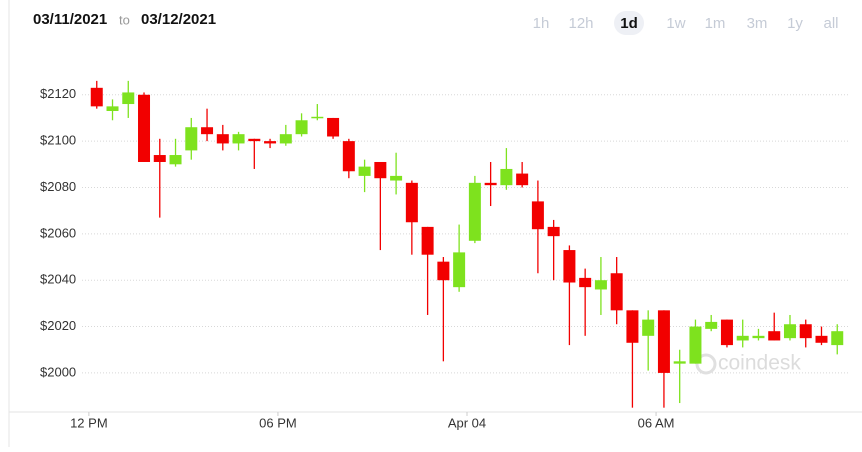  What do you see at coordinates (58, 371) in the screenshot?
I see `y-tick-label: $2000` at bounding box center [58, 371].